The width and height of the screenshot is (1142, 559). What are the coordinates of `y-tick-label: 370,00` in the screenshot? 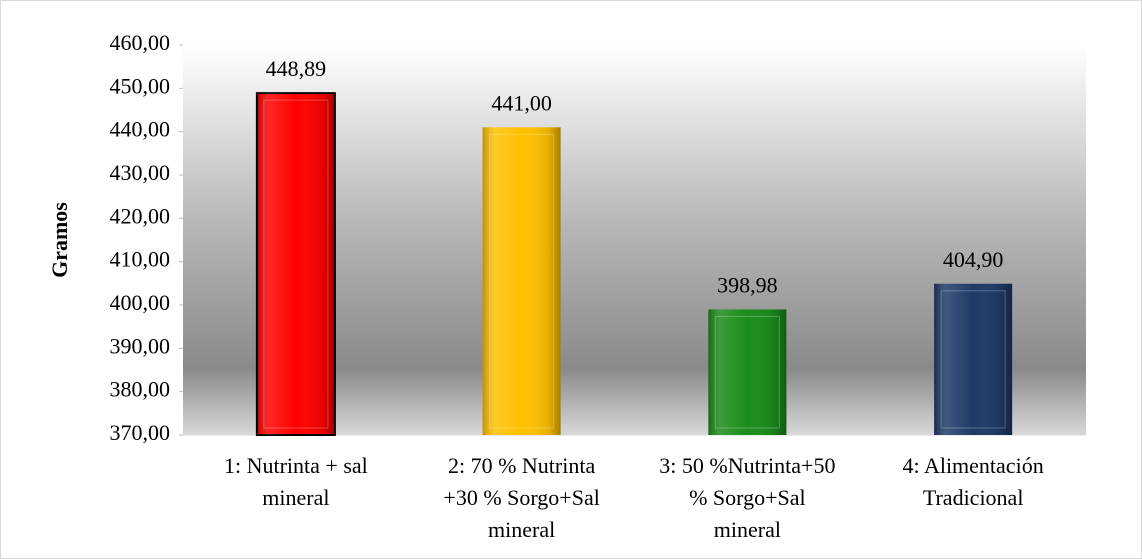 It's located at (140, 432).